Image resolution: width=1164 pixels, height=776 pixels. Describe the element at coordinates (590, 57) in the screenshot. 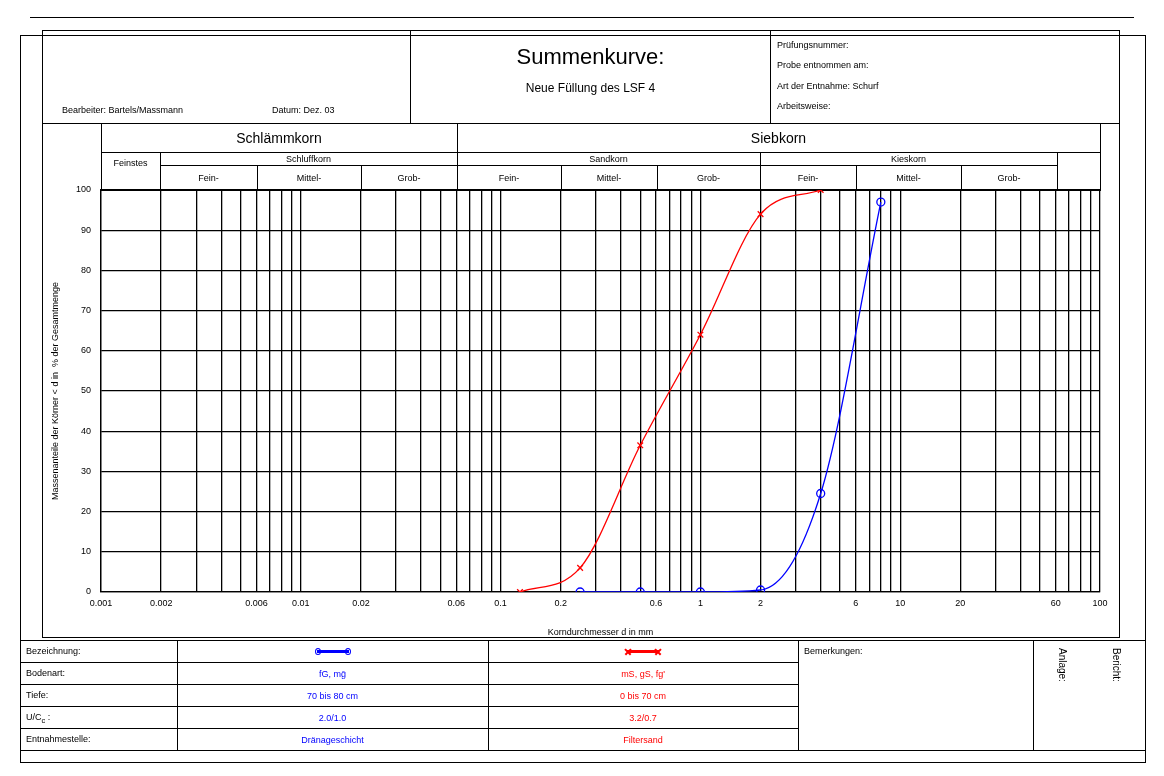

I see `chart-title: Summenkurve:` at that location.